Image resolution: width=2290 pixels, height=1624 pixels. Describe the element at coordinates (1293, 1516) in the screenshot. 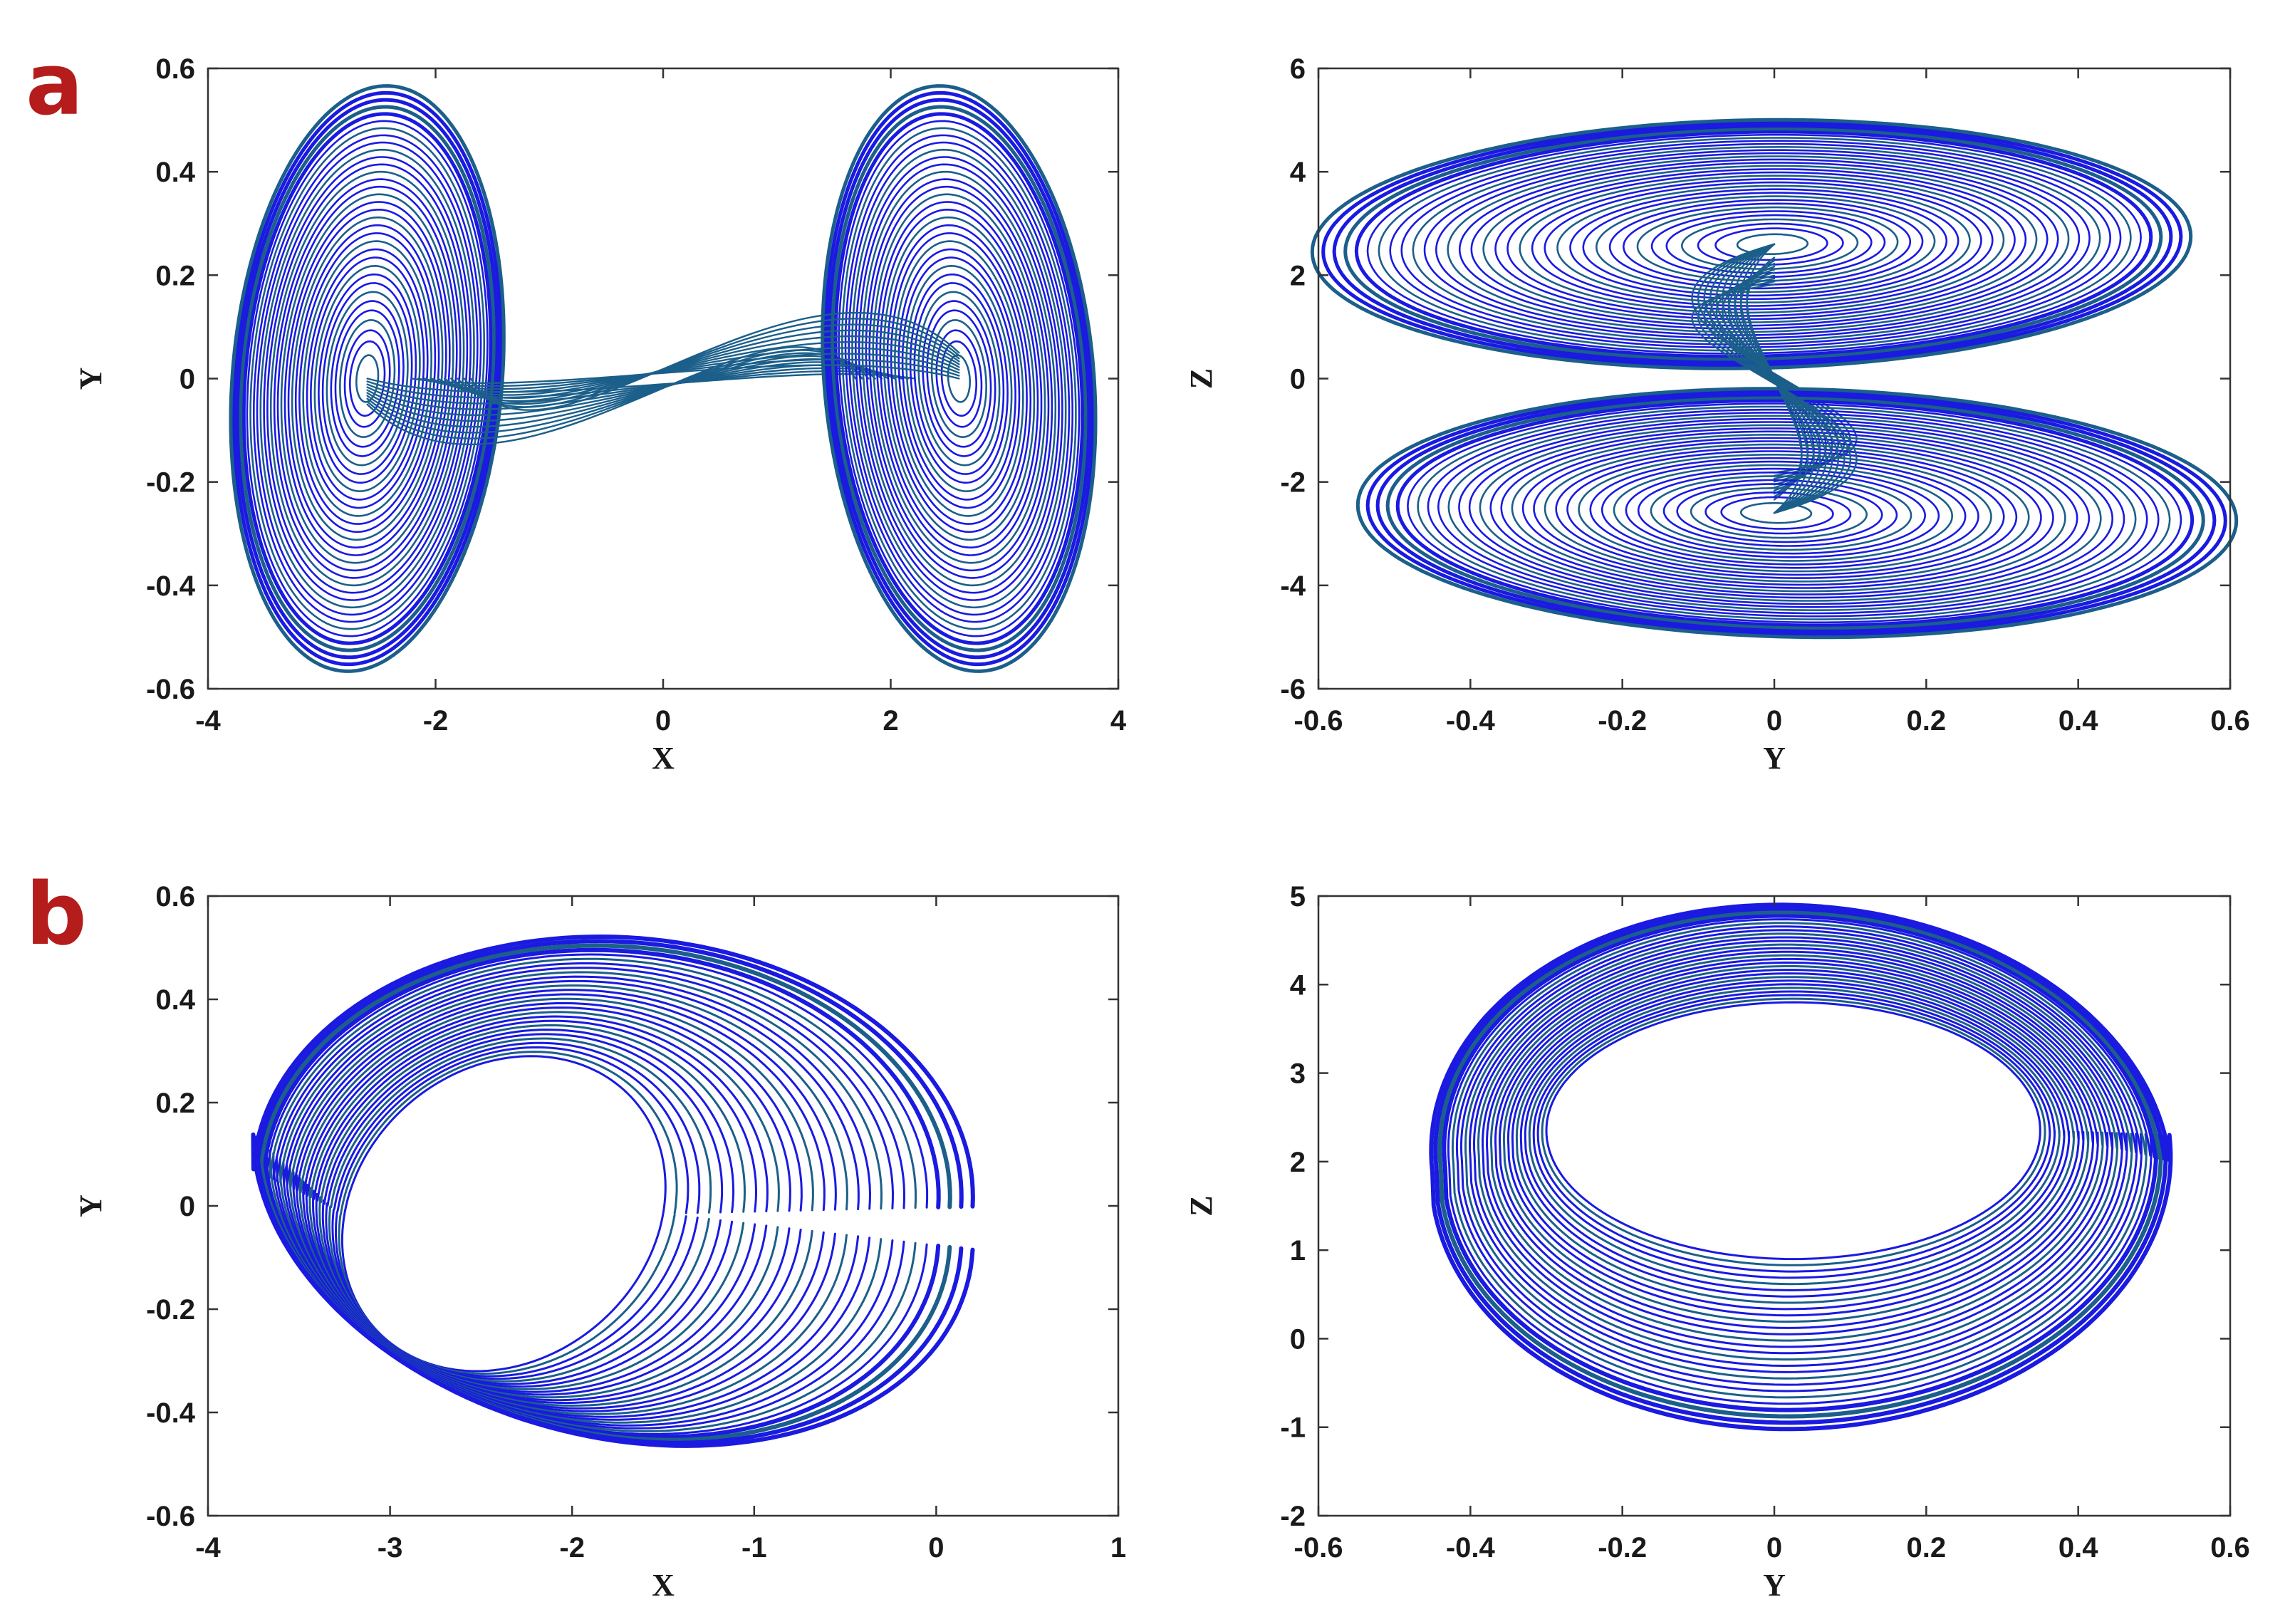

I see `y-tick-label: -2` at that location.